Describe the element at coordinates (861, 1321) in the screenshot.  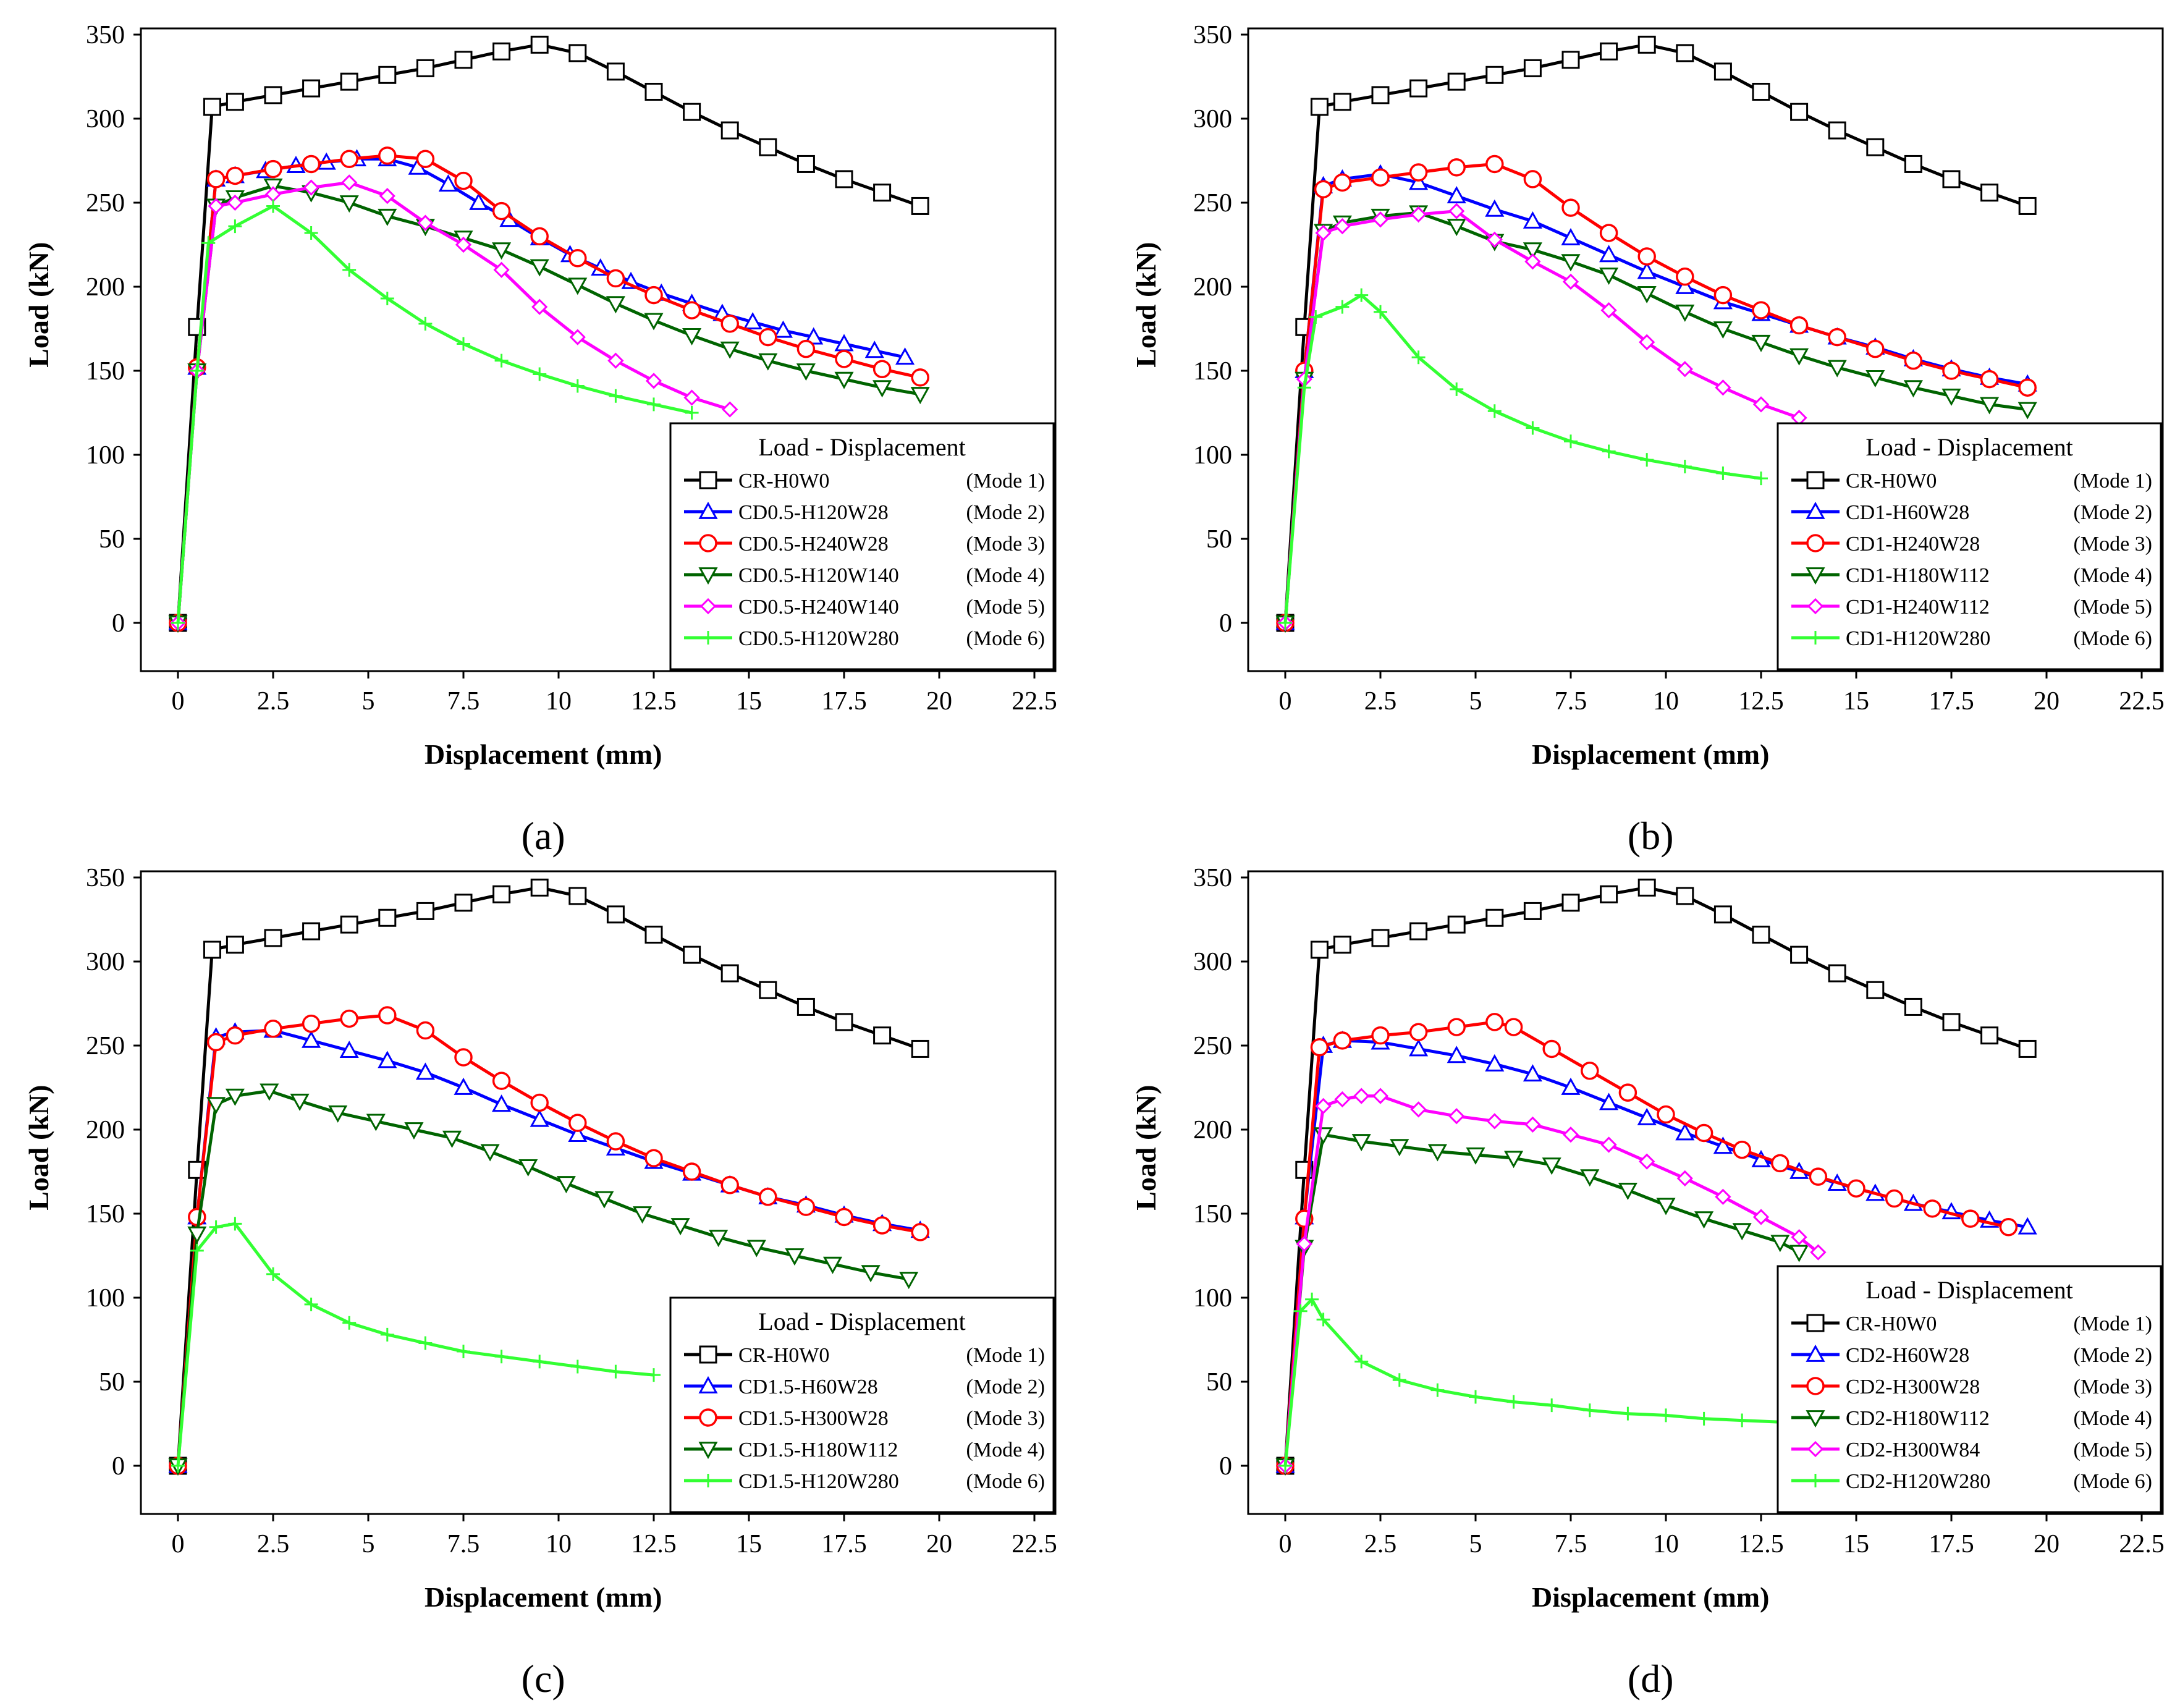
I see `legend-title: Load - Displacement` at that location.